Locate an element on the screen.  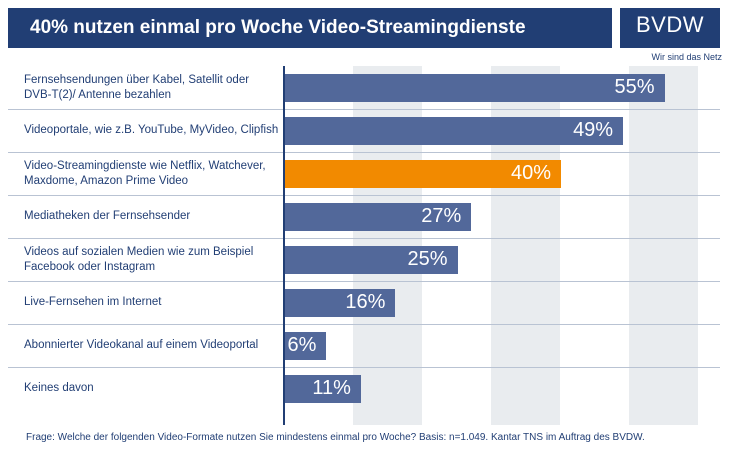
y-axis-line is located at coordinates (284, 245).